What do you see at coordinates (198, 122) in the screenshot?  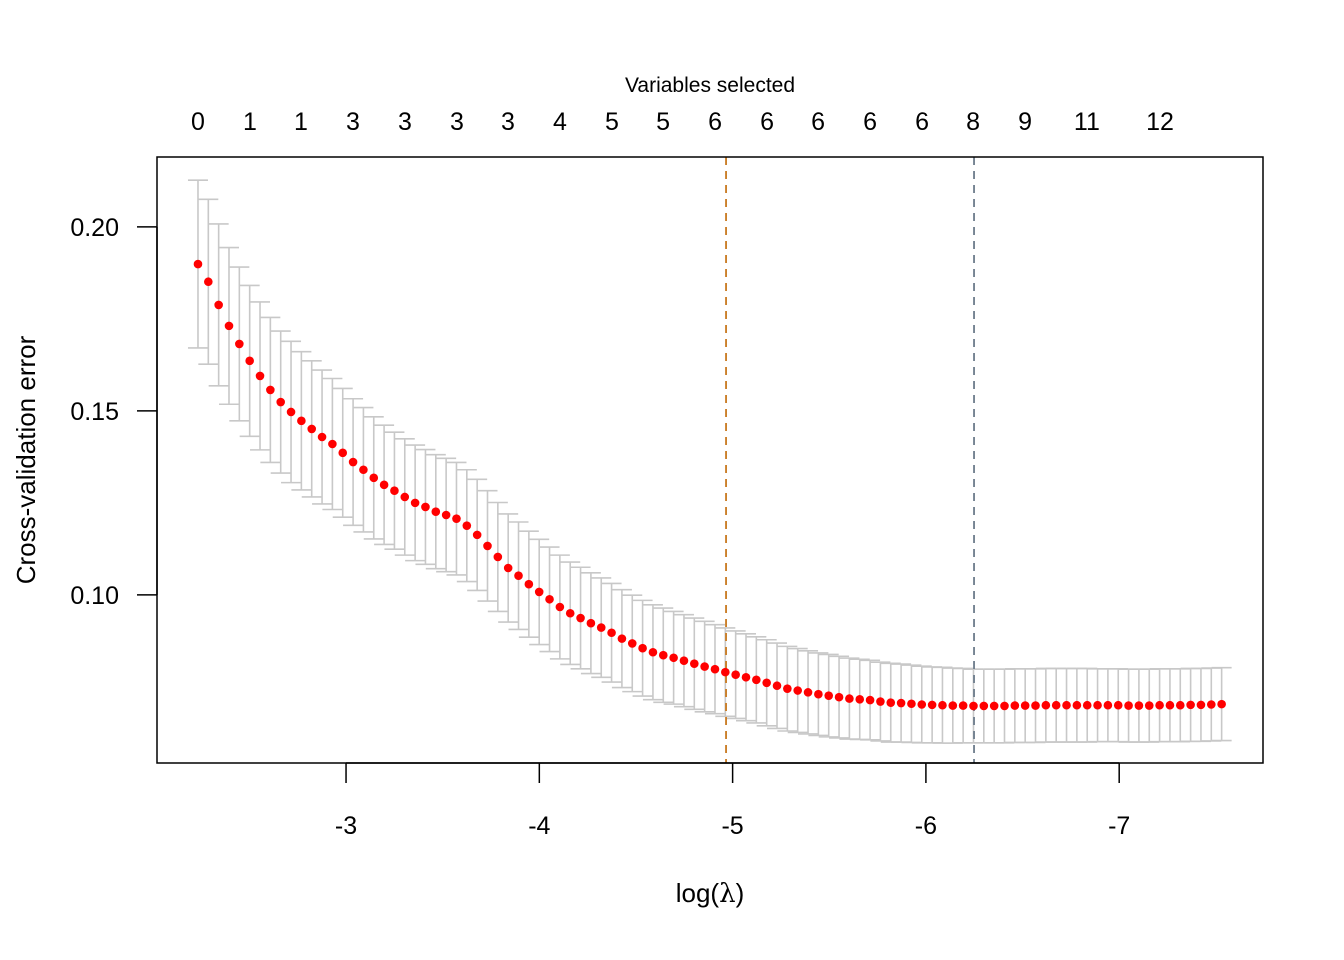 I see `top-tick-label: 0` at bounding box center [198, 122].